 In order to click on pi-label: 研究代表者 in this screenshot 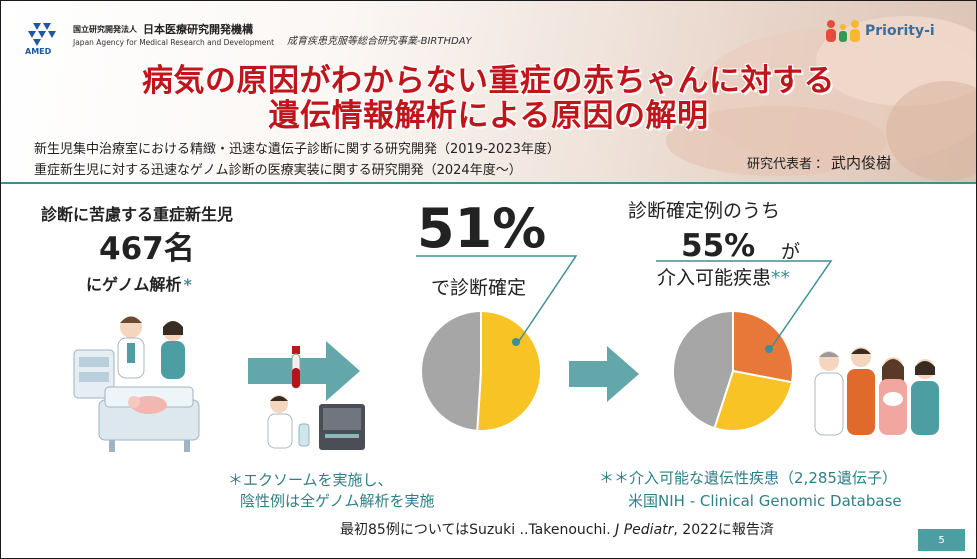, I will do `click(780, 164)`.